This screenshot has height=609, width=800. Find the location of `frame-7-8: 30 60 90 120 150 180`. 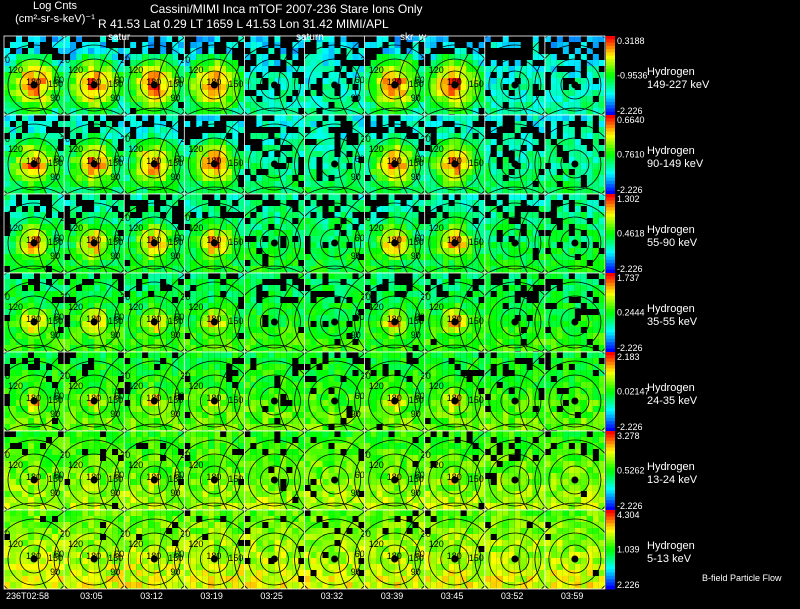

frame-7-8: 30 60 90 120 150 180 is located at coordinates (455, 555).